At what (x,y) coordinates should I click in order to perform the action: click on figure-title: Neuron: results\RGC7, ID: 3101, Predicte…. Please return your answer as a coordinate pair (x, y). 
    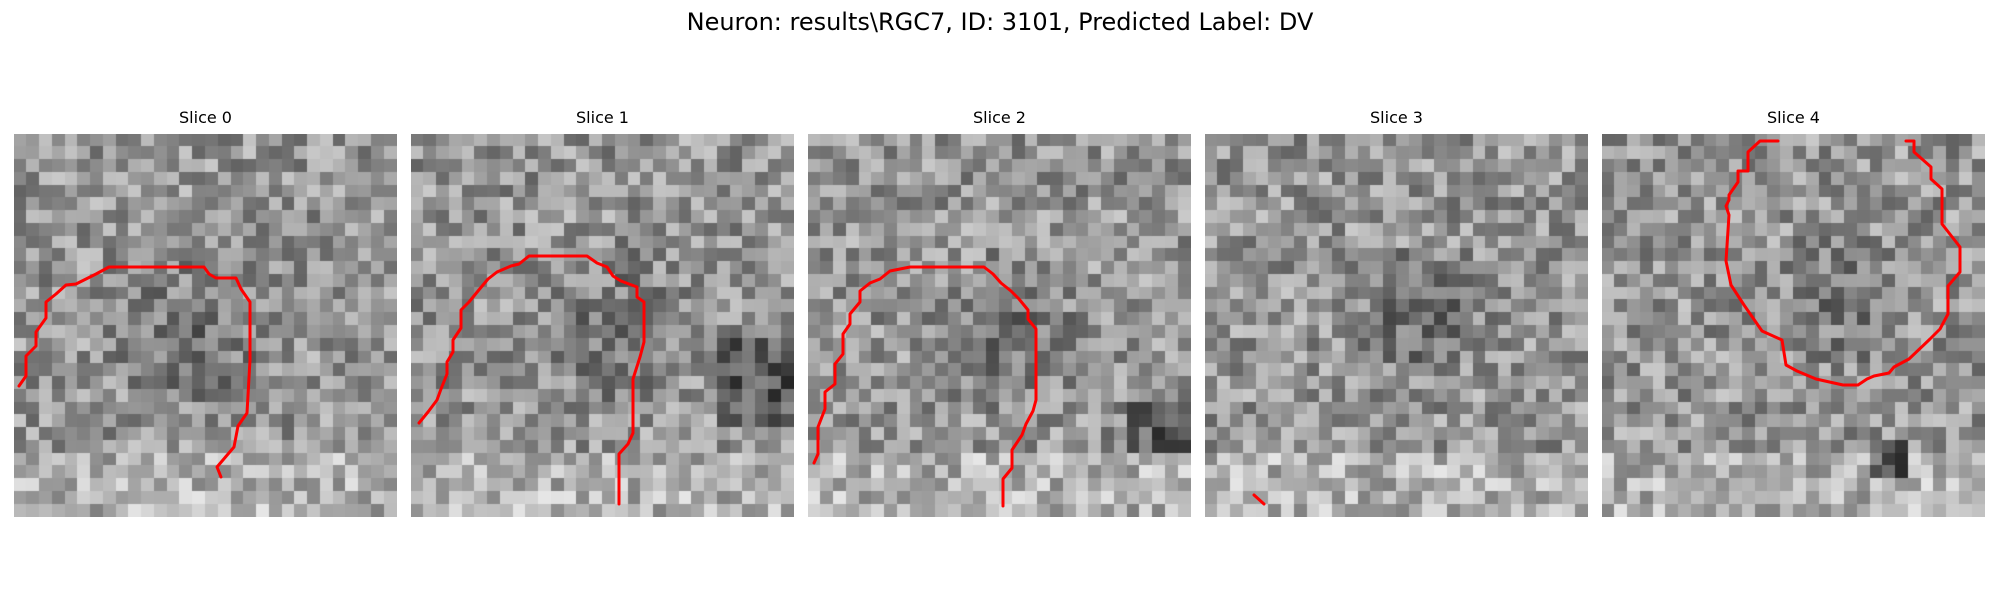
    Looking at the image, I should click on (1000, 22).